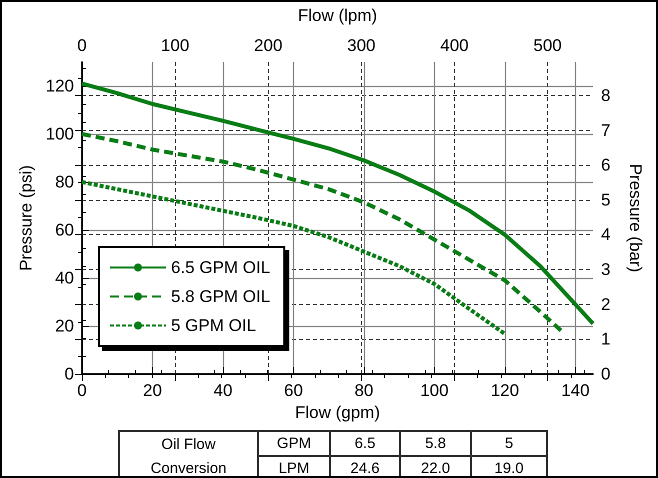  What do you see at coordinates (337, 412) in the screenshot?
I see `x-axis-title: Flow (gpm)` at bounding box center [337, 412].